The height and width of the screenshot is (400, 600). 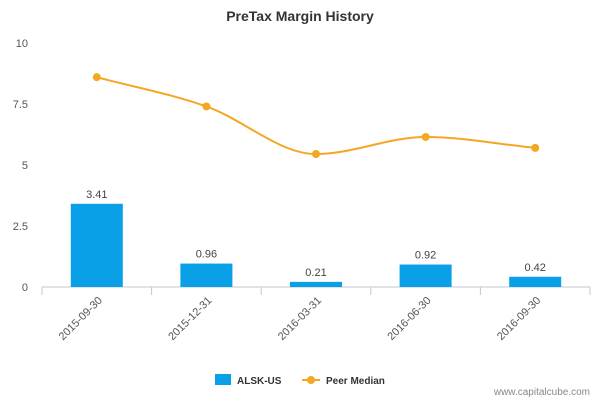 What do you see at coordinates (300, 319) in the screenshot?
I see `x-tick-label: 2016-03-31` at bounding box center [300, 319].